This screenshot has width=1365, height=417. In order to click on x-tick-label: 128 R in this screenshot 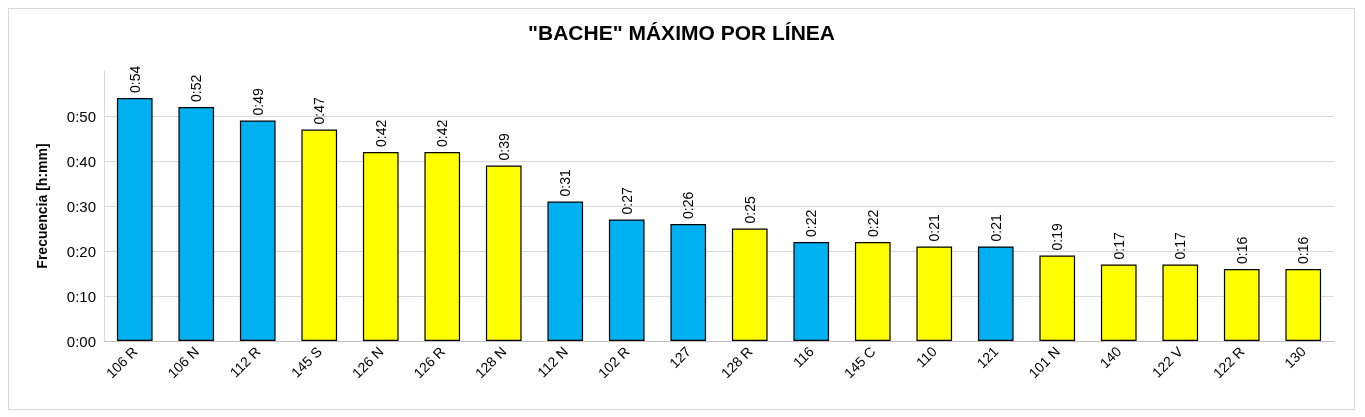, I will do `click(736, 362)`.